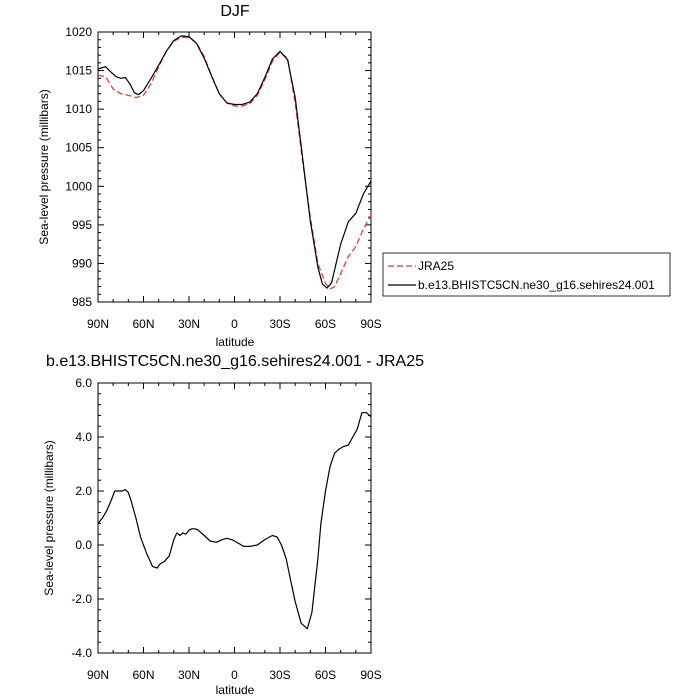  I want to click on top-chart-title: DJF, so click(235, 11).